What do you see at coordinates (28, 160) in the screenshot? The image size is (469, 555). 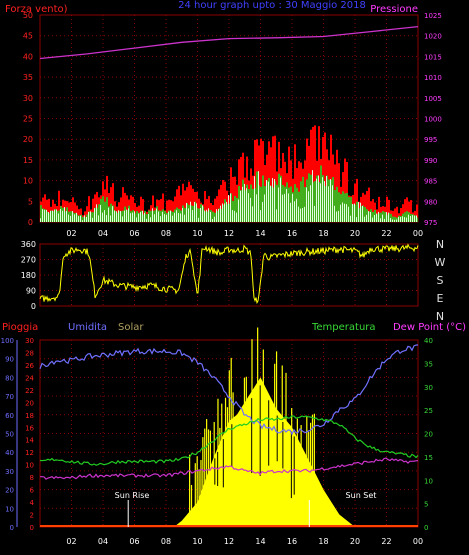 I see `wind-y-tick-label: 15` at bounding box center [28, 160].